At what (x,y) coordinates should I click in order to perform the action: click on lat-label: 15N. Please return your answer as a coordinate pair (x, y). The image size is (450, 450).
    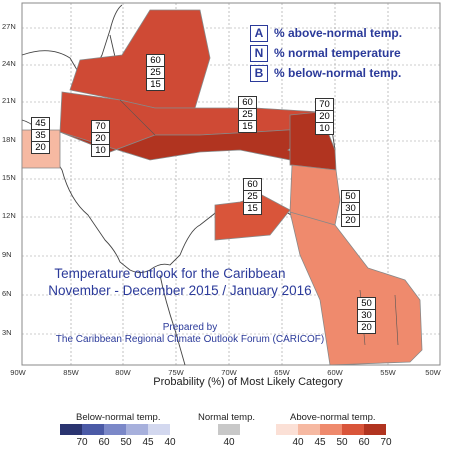
    Looking at the image, I should click on (9, 177).